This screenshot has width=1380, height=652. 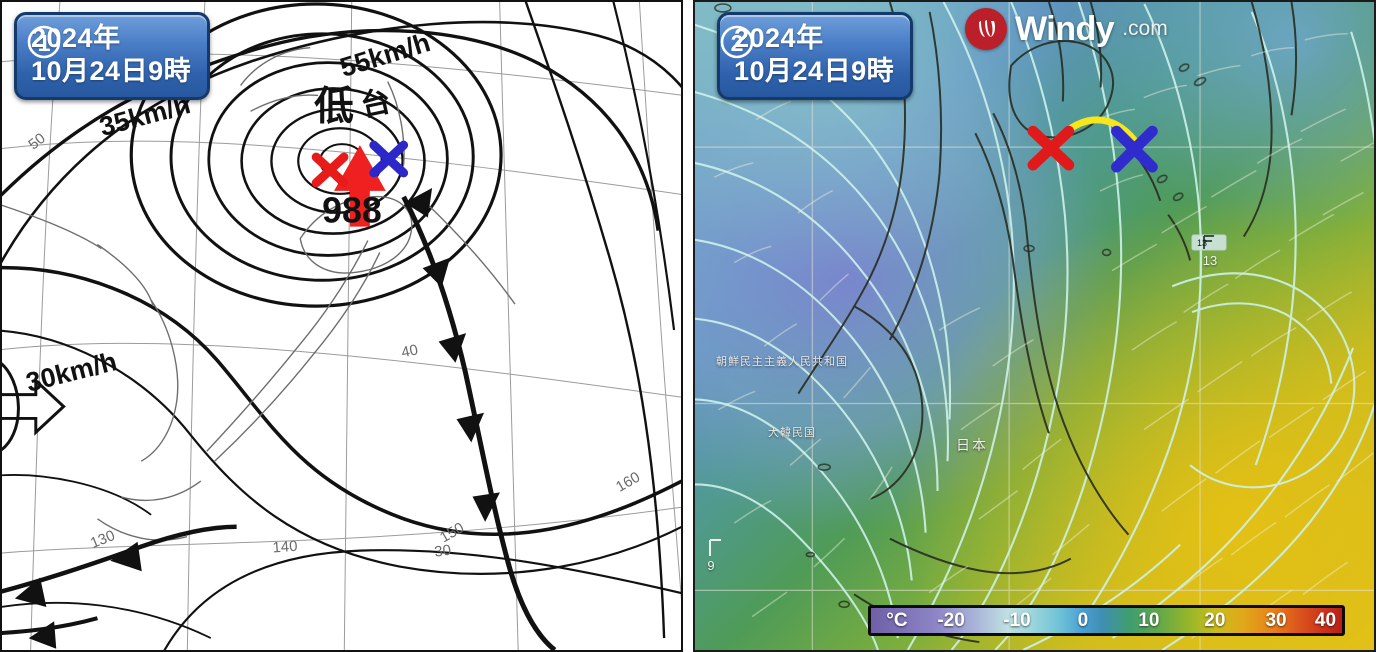 I want to click on station-marker-southwest: 9, so click(x=711, y=555).